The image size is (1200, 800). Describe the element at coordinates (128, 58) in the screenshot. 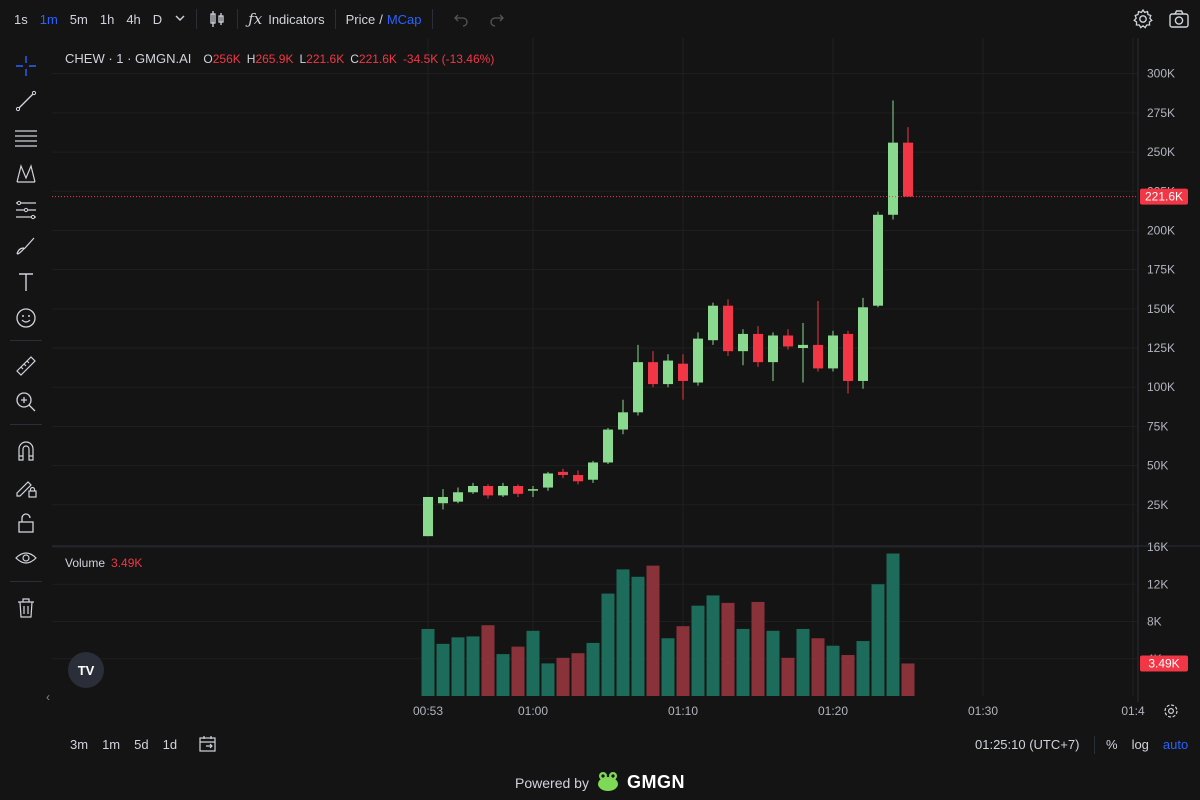

I see `symbol-title: CHEW · 1 · GMGN.AI` at that location.